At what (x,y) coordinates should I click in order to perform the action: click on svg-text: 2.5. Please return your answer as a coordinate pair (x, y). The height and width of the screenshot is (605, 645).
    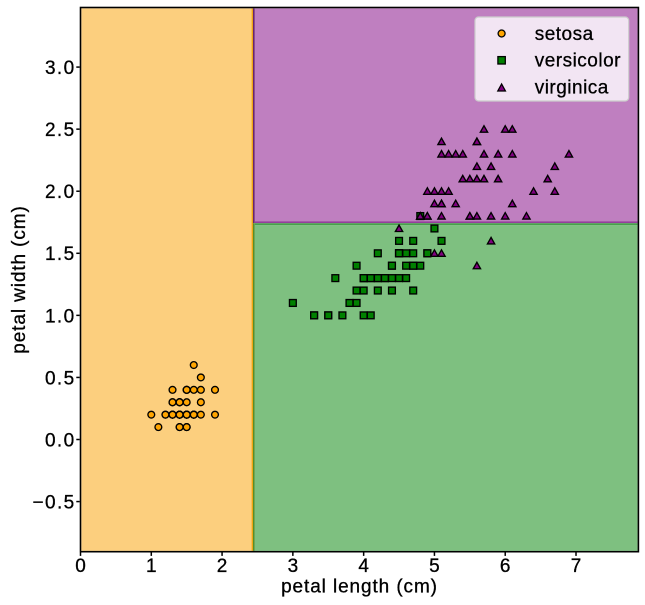
    Looking at the image, I should click on (60, 130).